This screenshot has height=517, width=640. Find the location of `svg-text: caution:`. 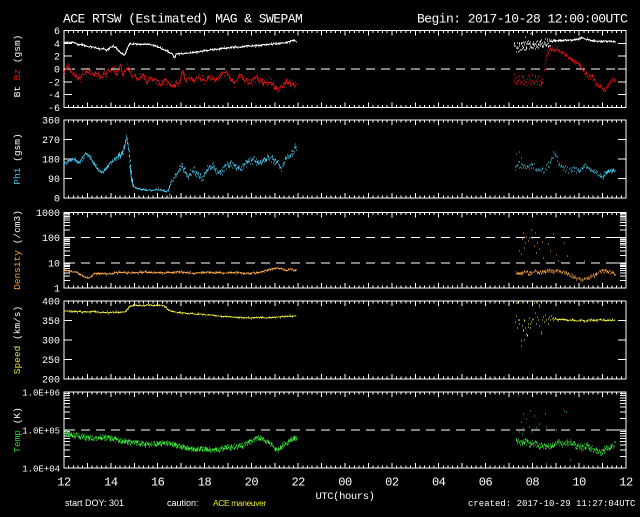

svg-text: caution: is located at coordinates (183, 503).